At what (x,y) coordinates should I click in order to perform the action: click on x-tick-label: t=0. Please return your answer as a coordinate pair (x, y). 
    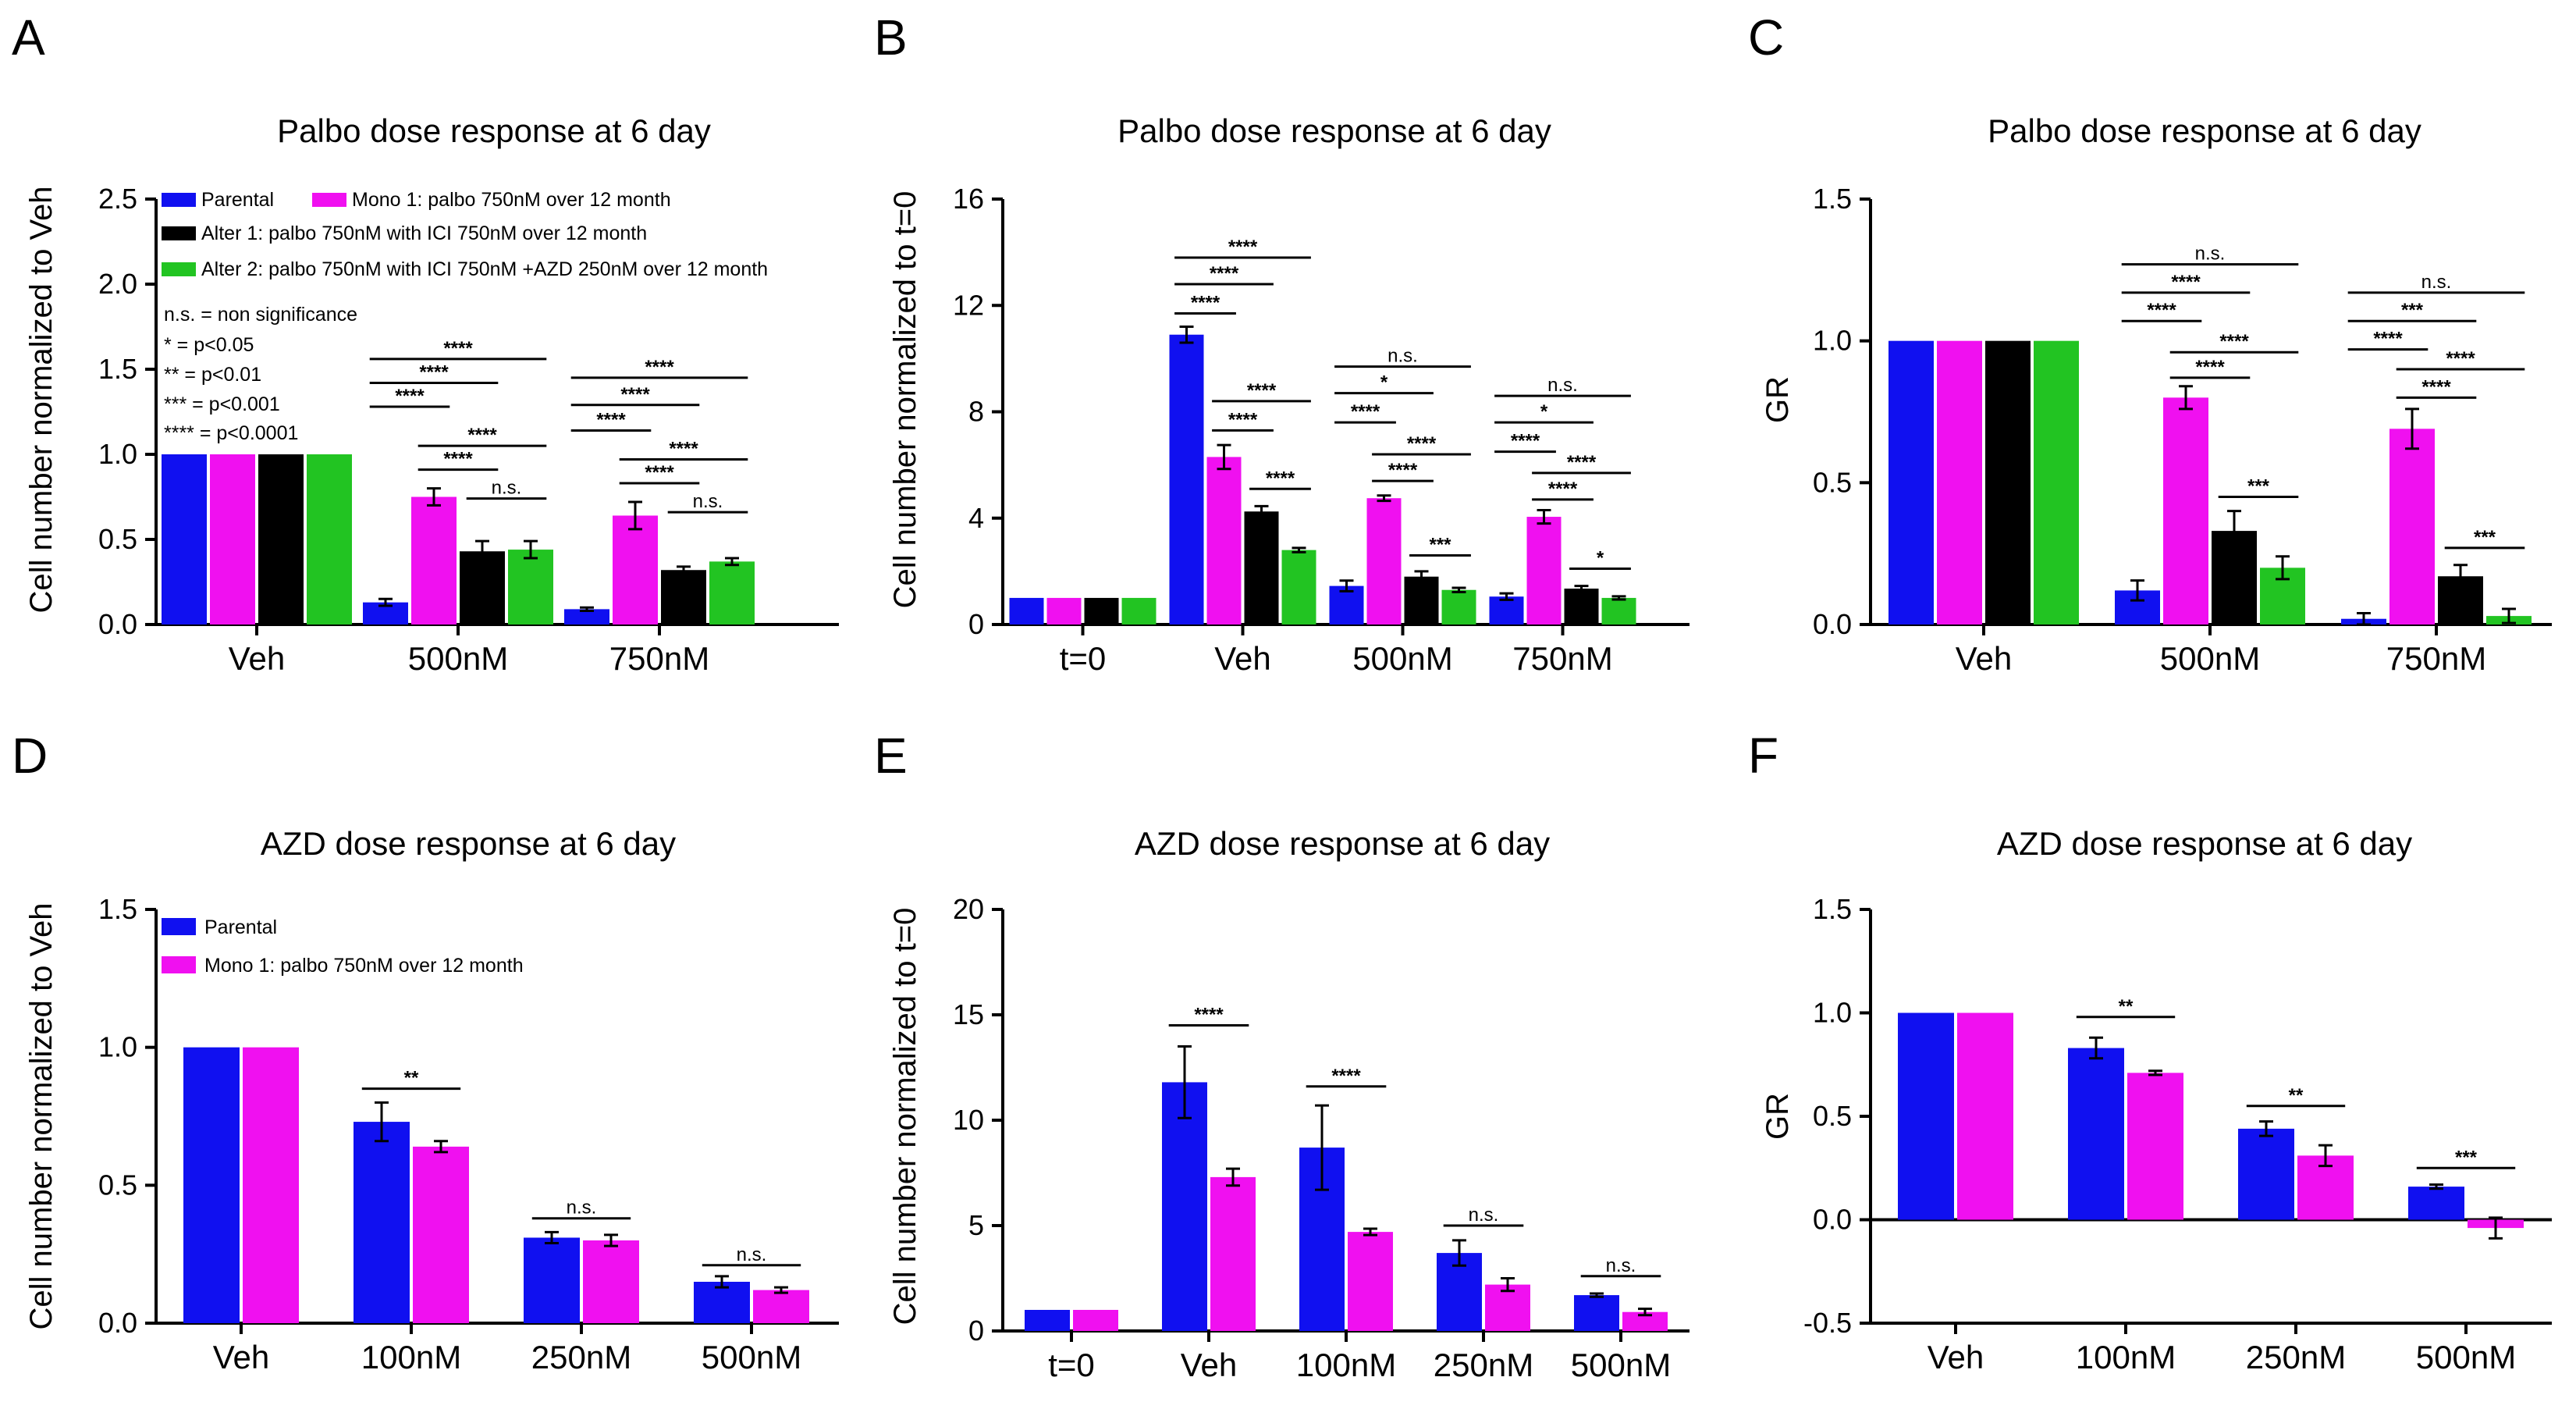
    Looking at the image, I should click on (1071, 1365).